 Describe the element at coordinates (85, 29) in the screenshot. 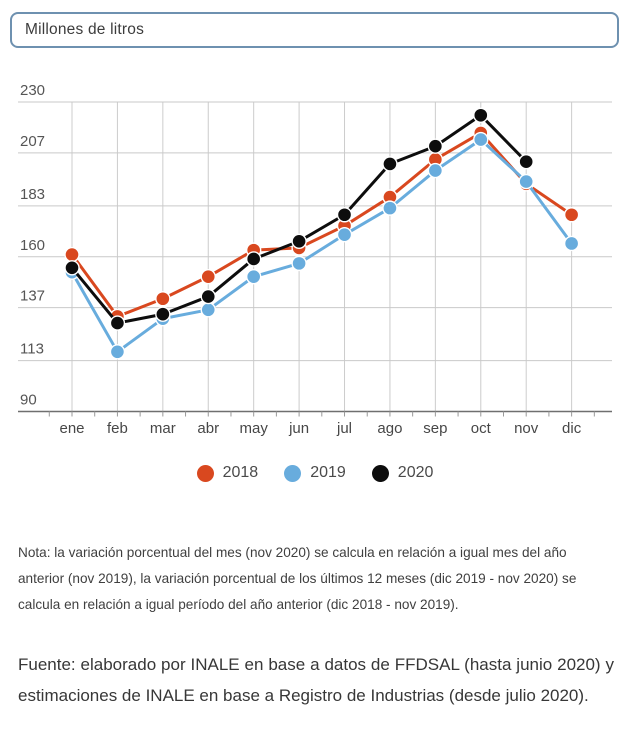

I see `unit-label: Millones de litros` at that location.